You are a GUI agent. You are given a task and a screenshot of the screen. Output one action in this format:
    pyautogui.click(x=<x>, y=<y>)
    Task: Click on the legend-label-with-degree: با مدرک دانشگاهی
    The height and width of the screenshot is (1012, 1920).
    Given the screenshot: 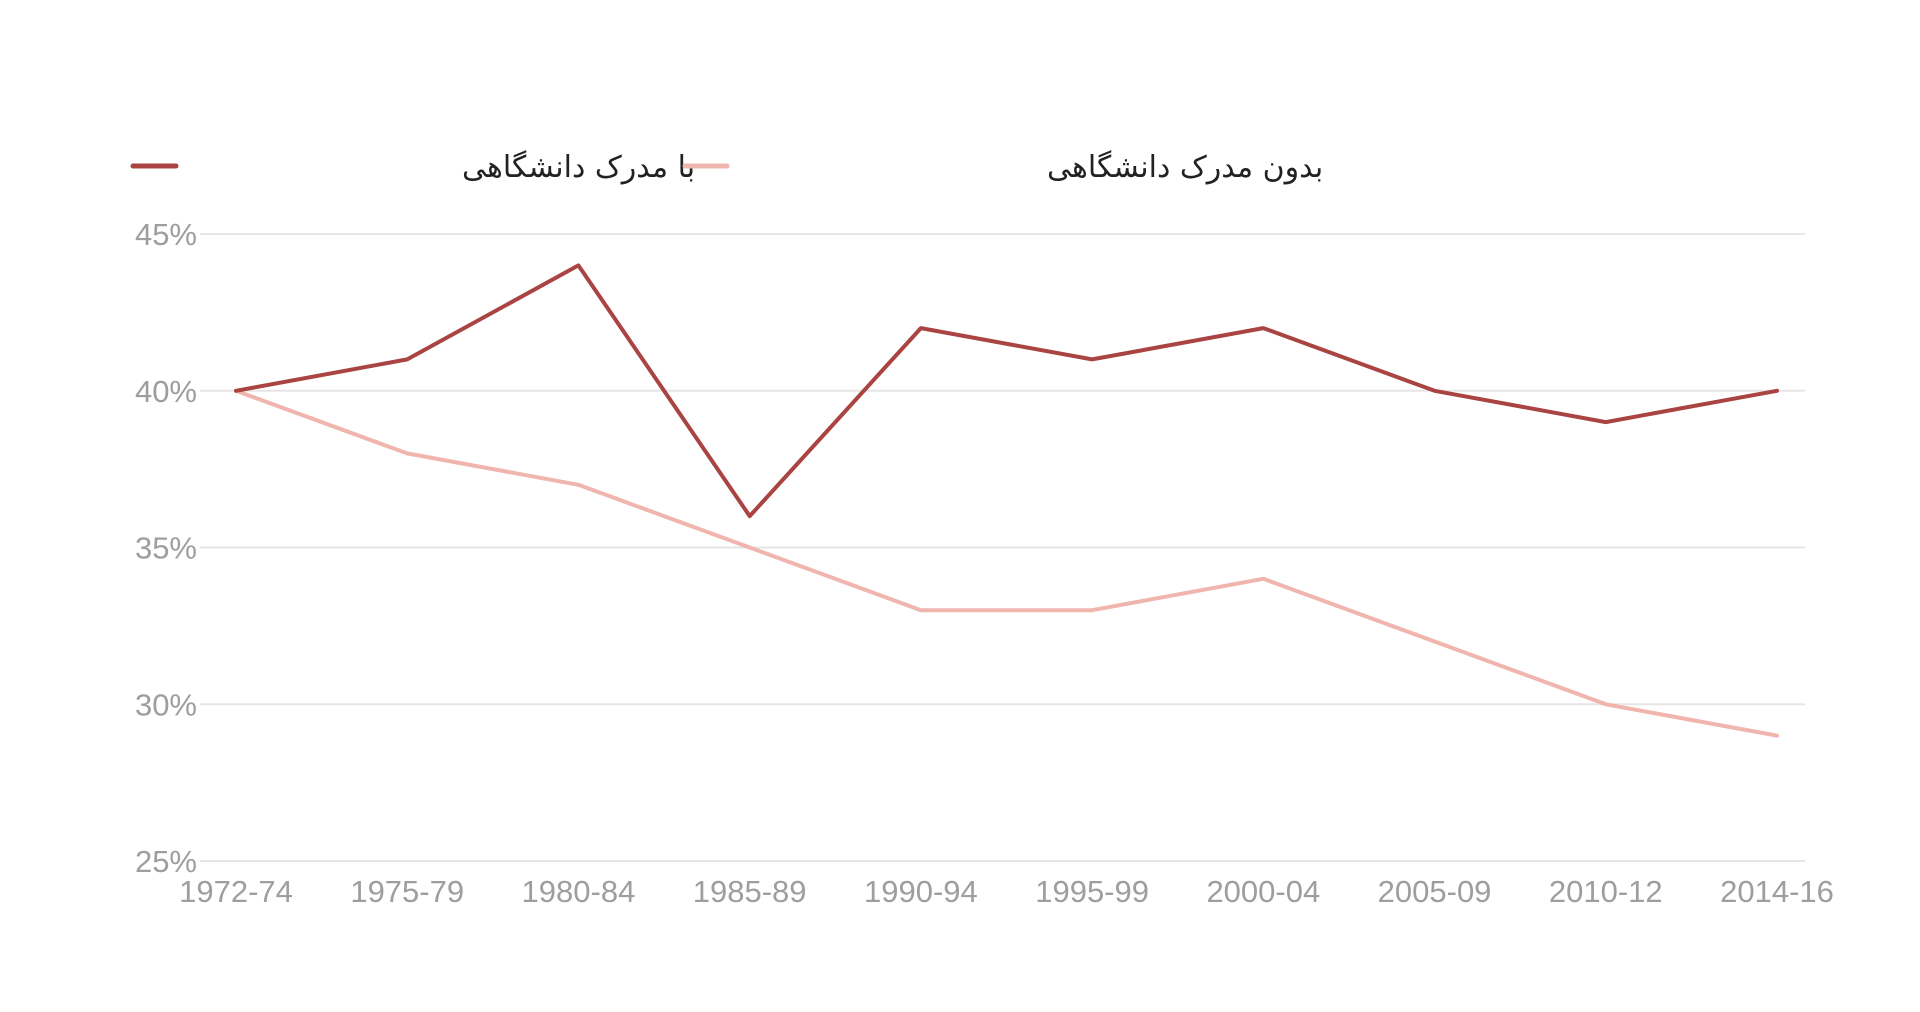 What is the action you would take?
    pyautogui.click(x=578, y=167)
    